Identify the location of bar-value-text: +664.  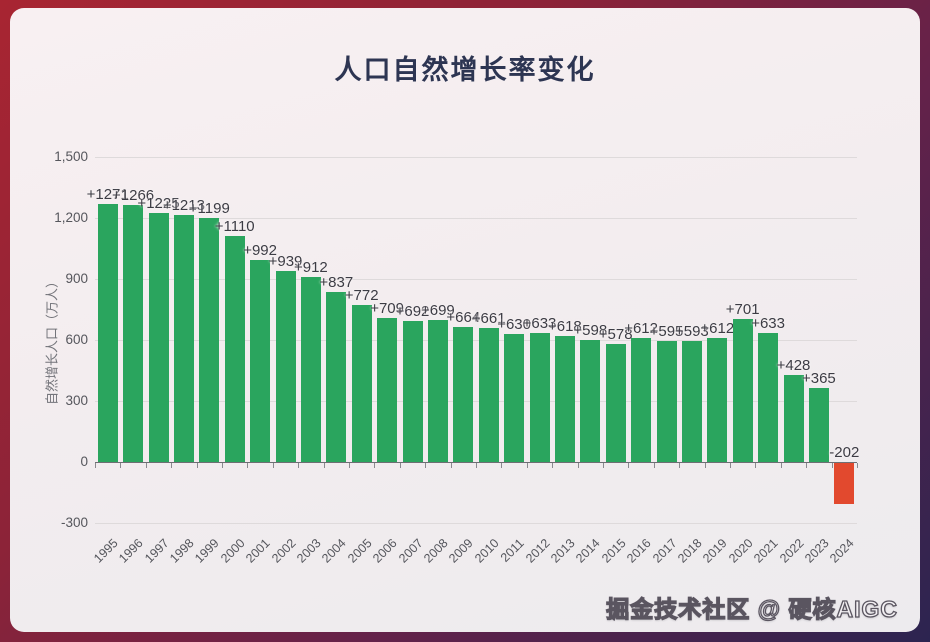
(463, 317).